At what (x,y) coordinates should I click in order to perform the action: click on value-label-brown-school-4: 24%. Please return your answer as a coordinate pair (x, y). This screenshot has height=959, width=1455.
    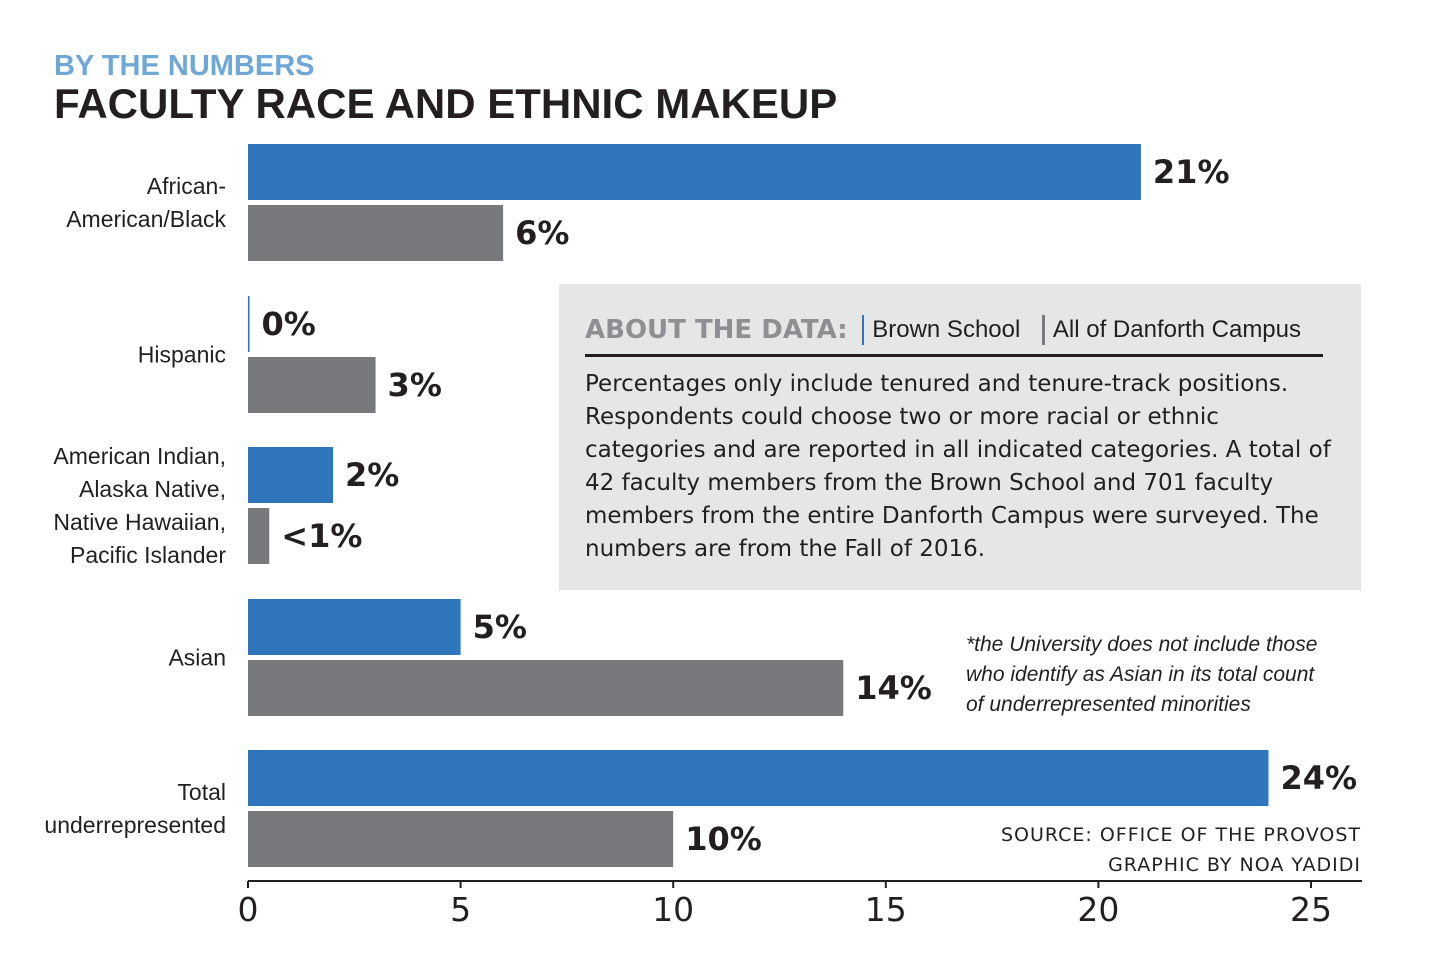
    Looking at the image, I should click on (1318, 778).